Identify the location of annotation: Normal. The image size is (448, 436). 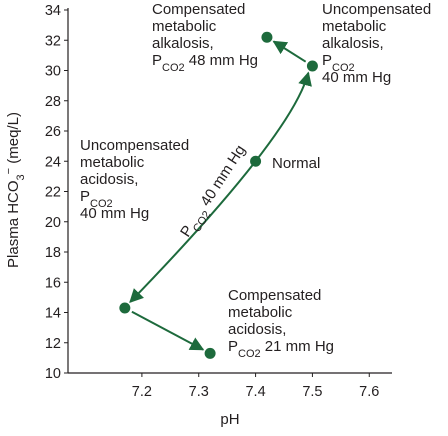
(296, 163).